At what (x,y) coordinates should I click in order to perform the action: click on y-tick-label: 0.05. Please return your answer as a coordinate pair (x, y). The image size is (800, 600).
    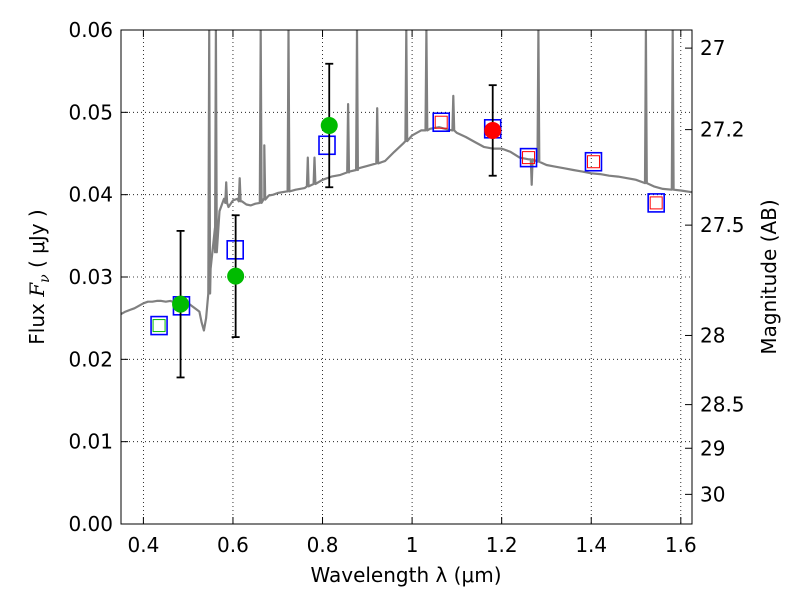
    Looking at the image, I should click on (90, 112).